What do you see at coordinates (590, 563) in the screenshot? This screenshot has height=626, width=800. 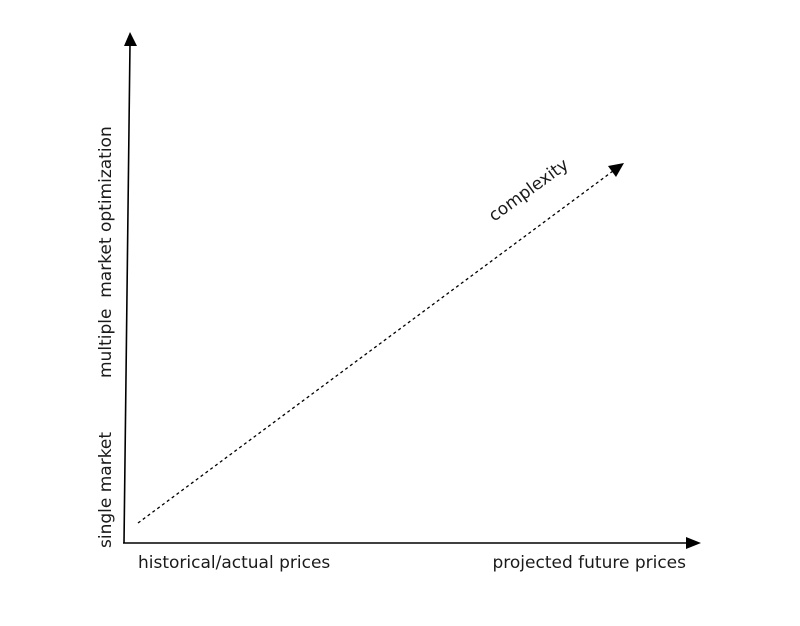 I see `x-axis-right-label: projected future prices` at bounding box center [590, 563].